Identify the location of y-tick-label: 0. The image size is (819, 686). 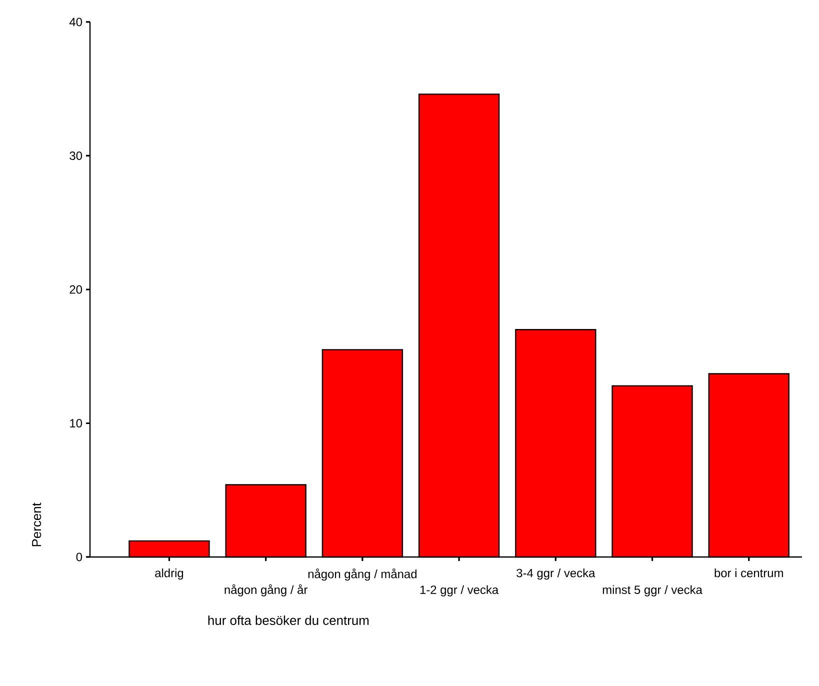
(79, 557).